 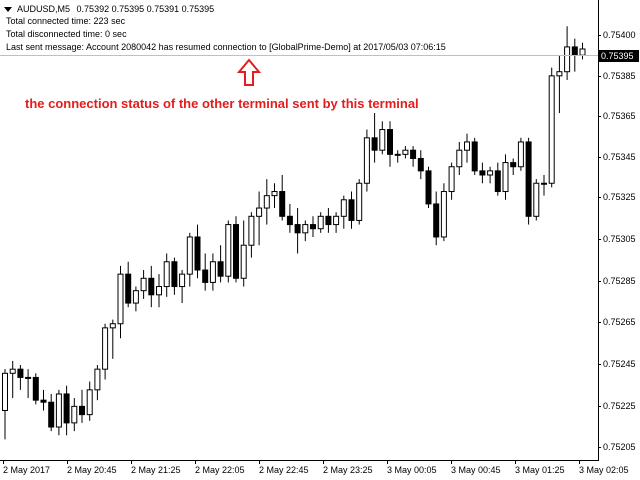 What do you see at coordinates (299, 55) in the screenshot?
I see `current-price-line` at bounding box center [299, 55].